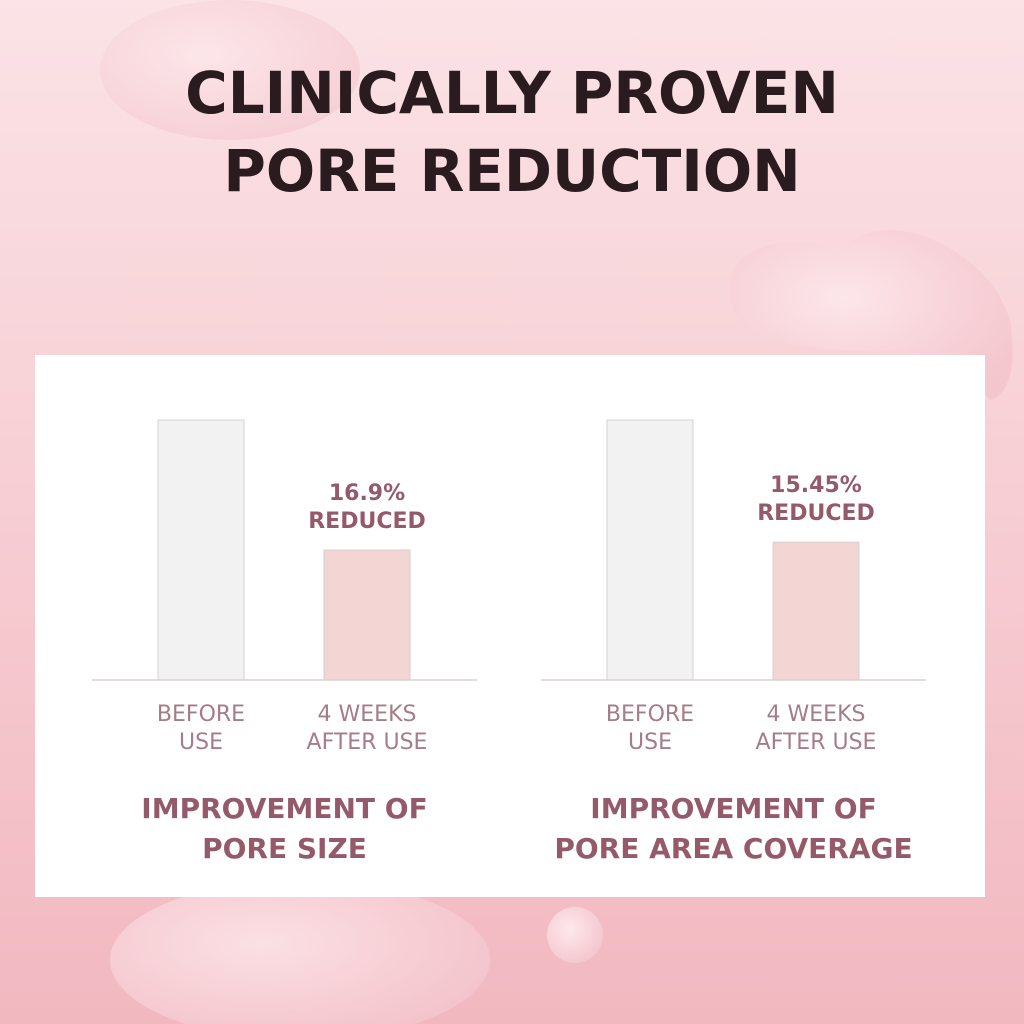 Image resolution: width=1024 pixels, height=1024 pixels. What do you see at coordinates (284, 848) in the screenshot?
I see `chart-title: PORE SIZE` at bounding box center [284, 848].